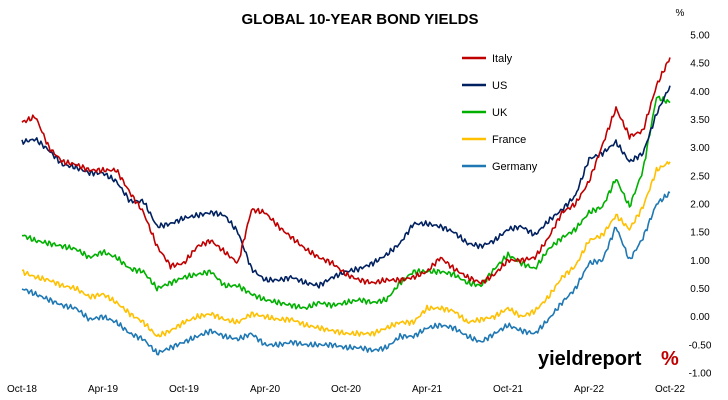  Describe the element at coordinates (502, 59) in the screenshot. I see `legend-label-italy: Italy` at that location.